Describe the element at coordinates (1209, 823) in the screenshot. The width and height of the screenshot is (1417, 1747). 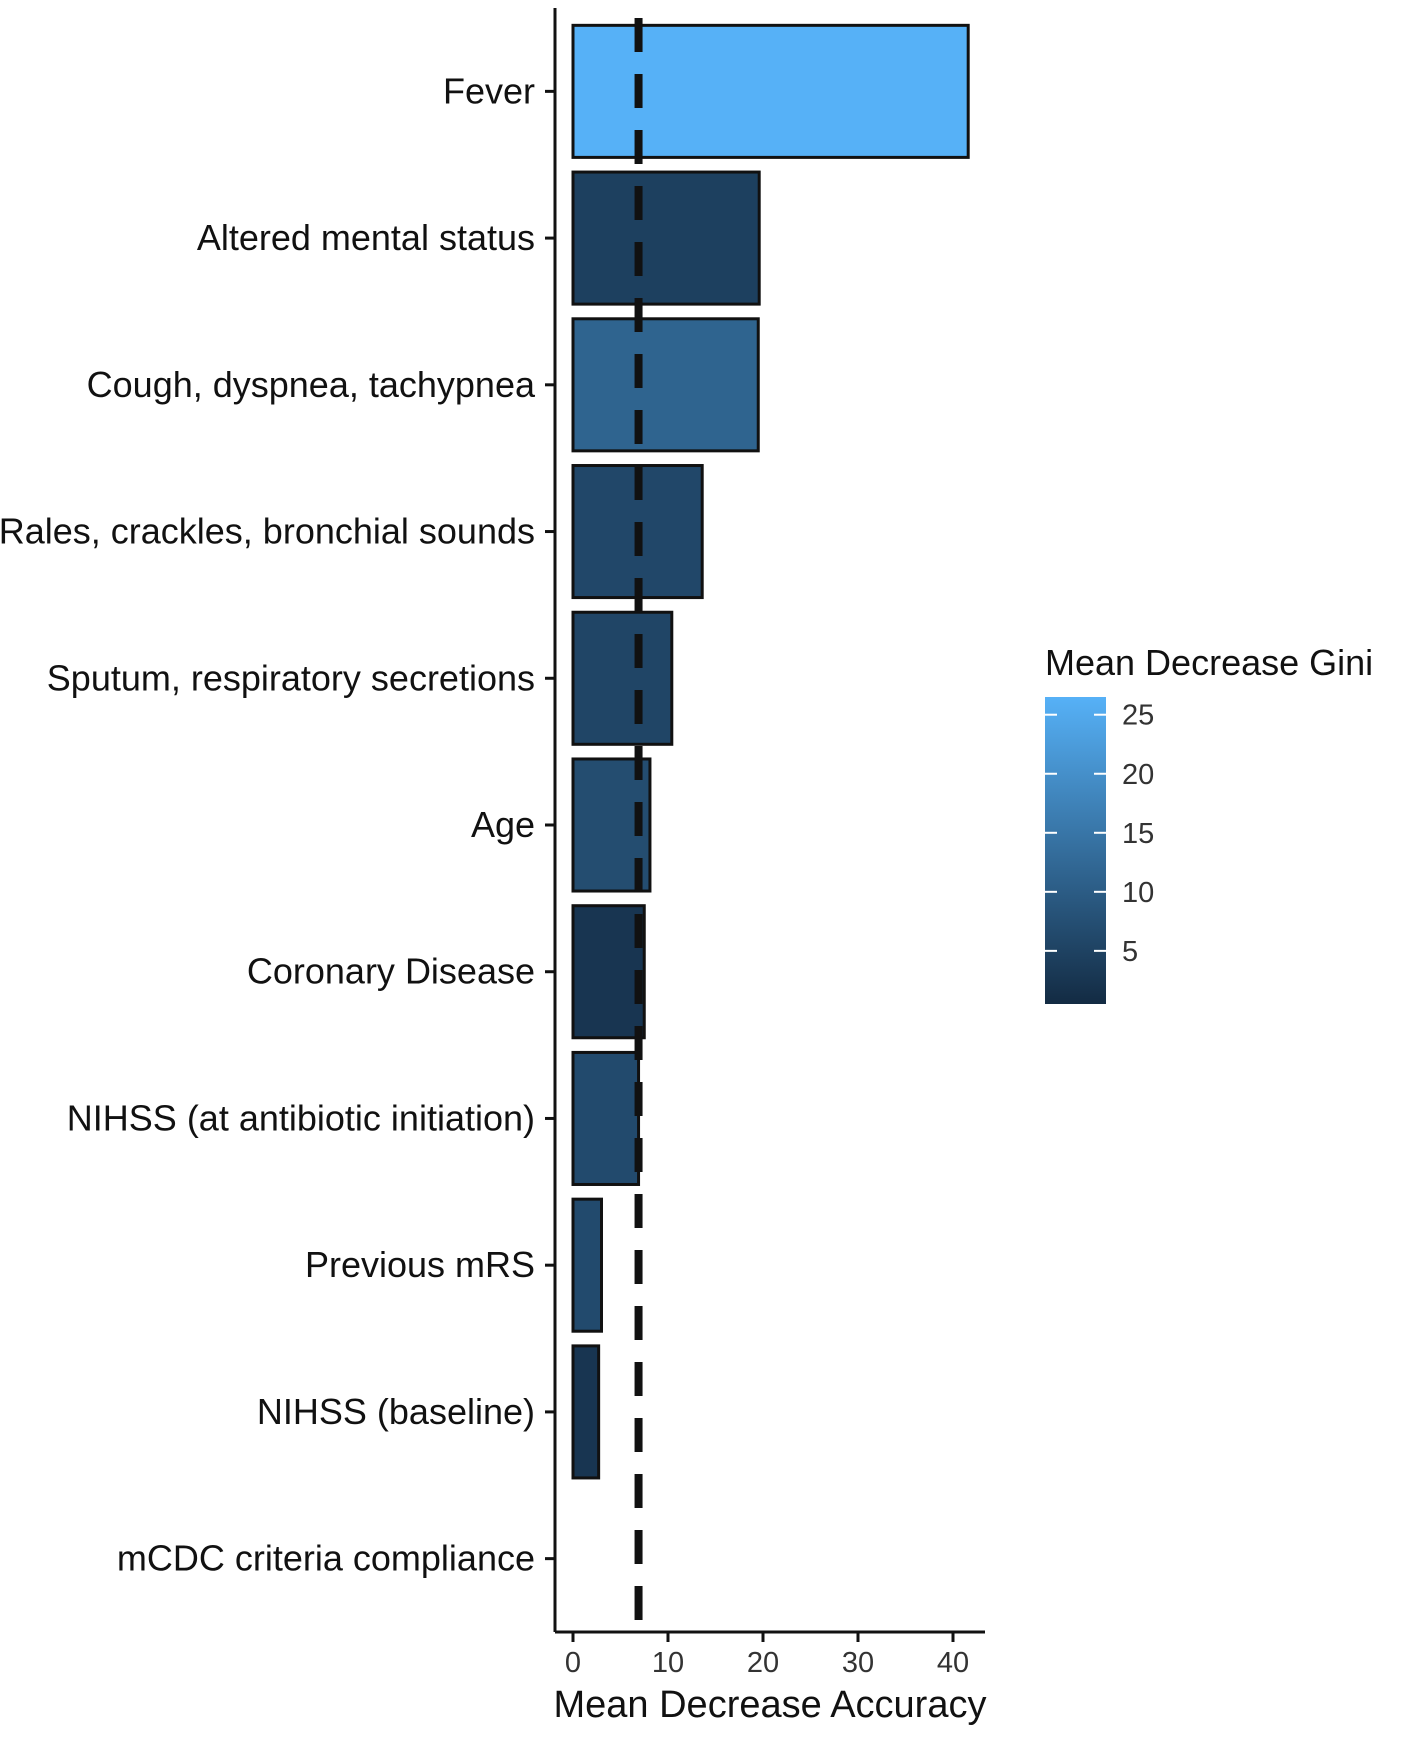
I see `legend: Mean Decrease Gini 5 10 15 20 25` at that location.